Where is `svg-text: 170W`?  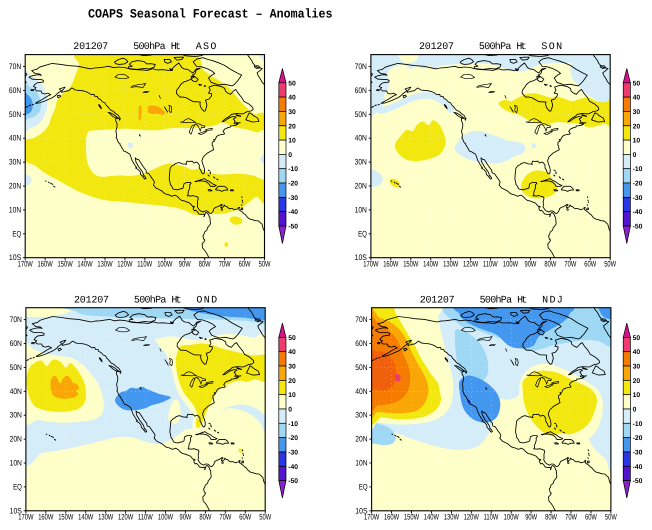
svg-text: 170W is located at coordinates (26, 516).